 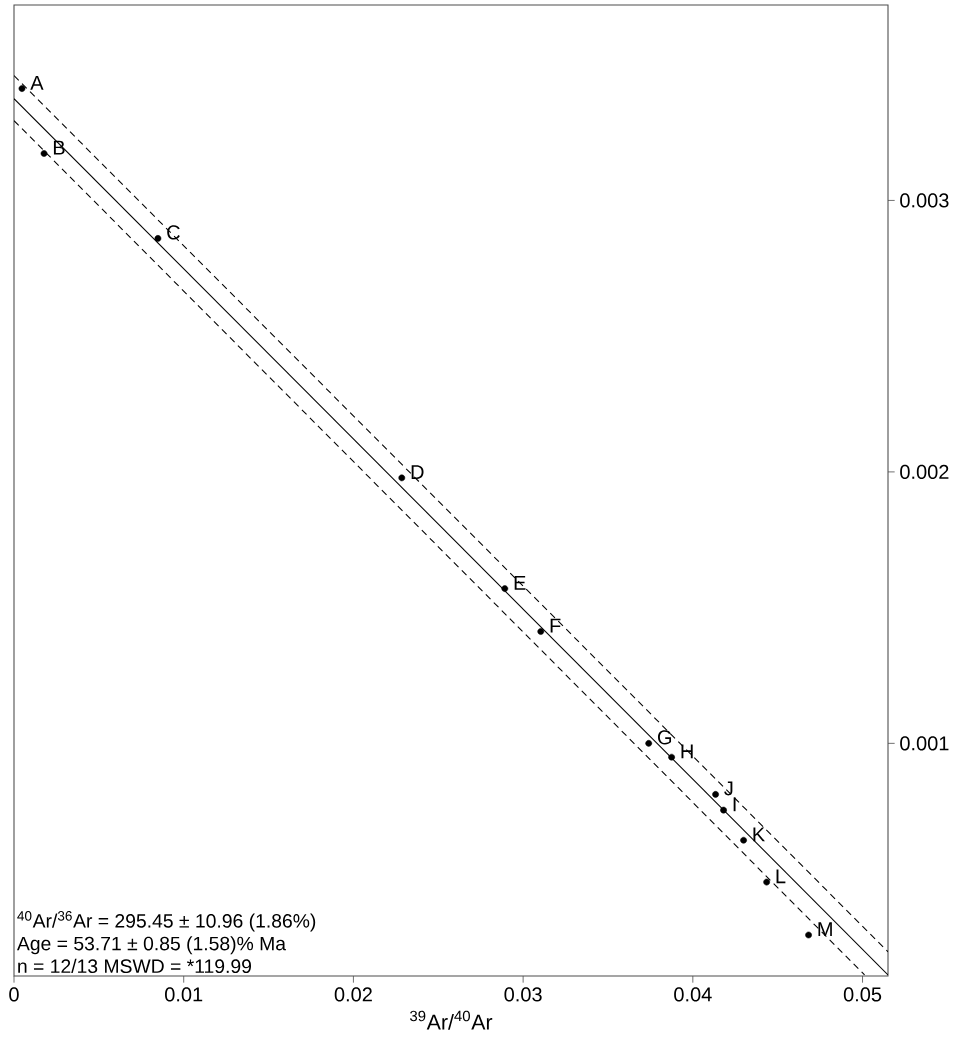 I want to click on x-axis-title: $^{39}$Ar/$^{40}$Ar, so click(x=451, y=1020).